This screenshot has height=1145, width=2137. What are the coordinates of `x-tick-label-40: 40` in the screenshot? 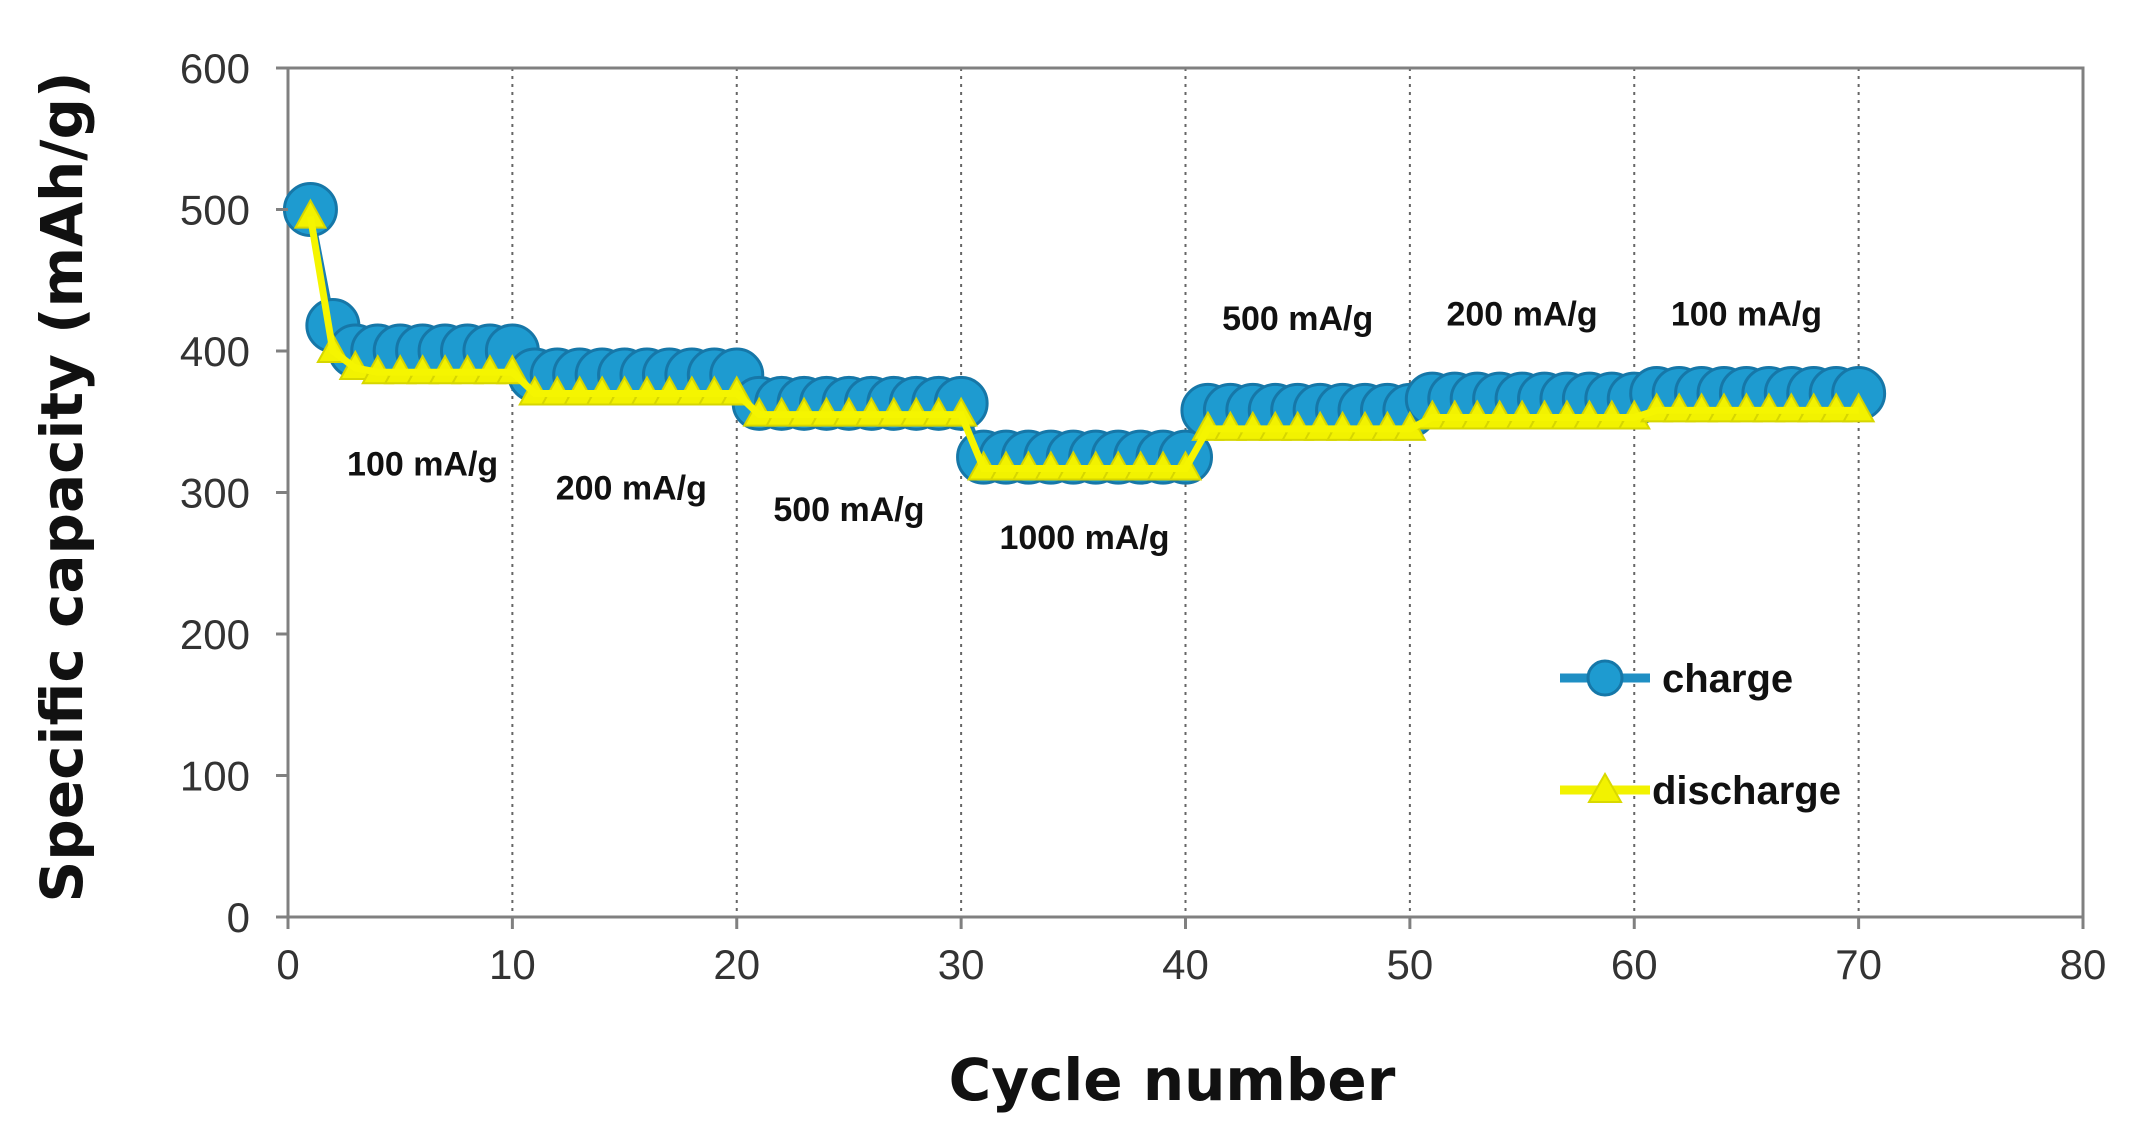 It's located at (1185, 964).